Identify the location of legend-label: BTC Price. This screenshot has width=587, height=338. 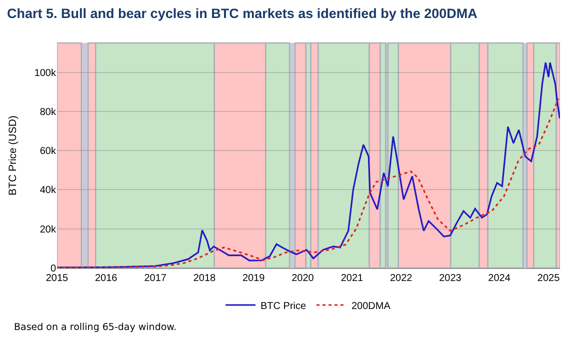
(283, 306).